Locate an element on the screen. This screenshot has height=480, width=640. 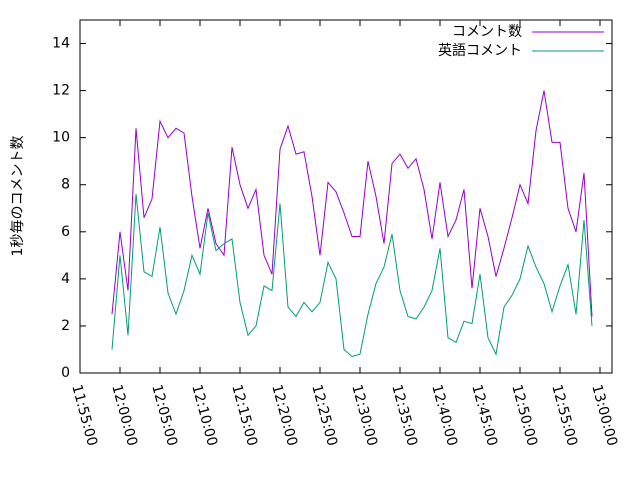
x-tick-label: 12:20:00 is located at coordinates (284, 415).